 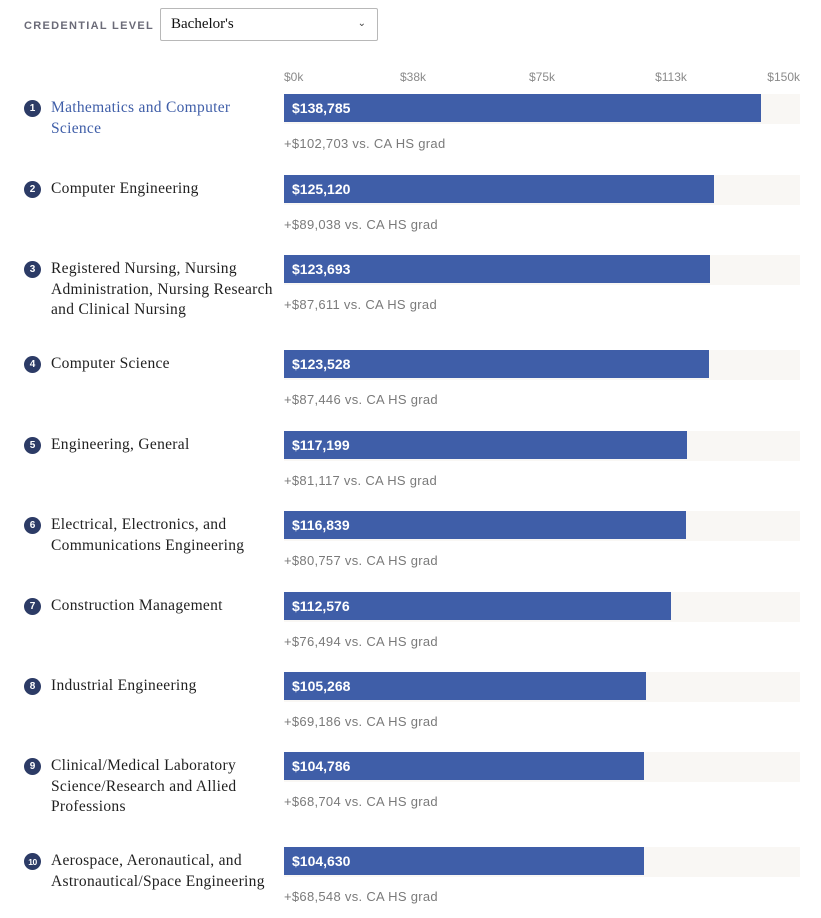 What do you see at coordinates (32, 269) in the screenshot?
I see `rank-badge: 3` at bounding box center [32, 269].